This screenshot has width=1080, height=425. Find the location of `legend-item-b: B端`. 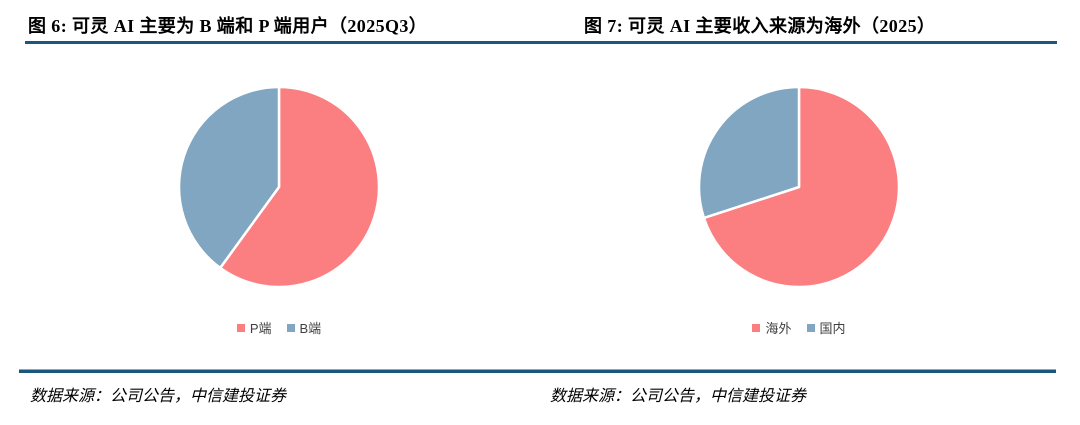

legend-item-b: B端 is located at coordinates (304, 327).